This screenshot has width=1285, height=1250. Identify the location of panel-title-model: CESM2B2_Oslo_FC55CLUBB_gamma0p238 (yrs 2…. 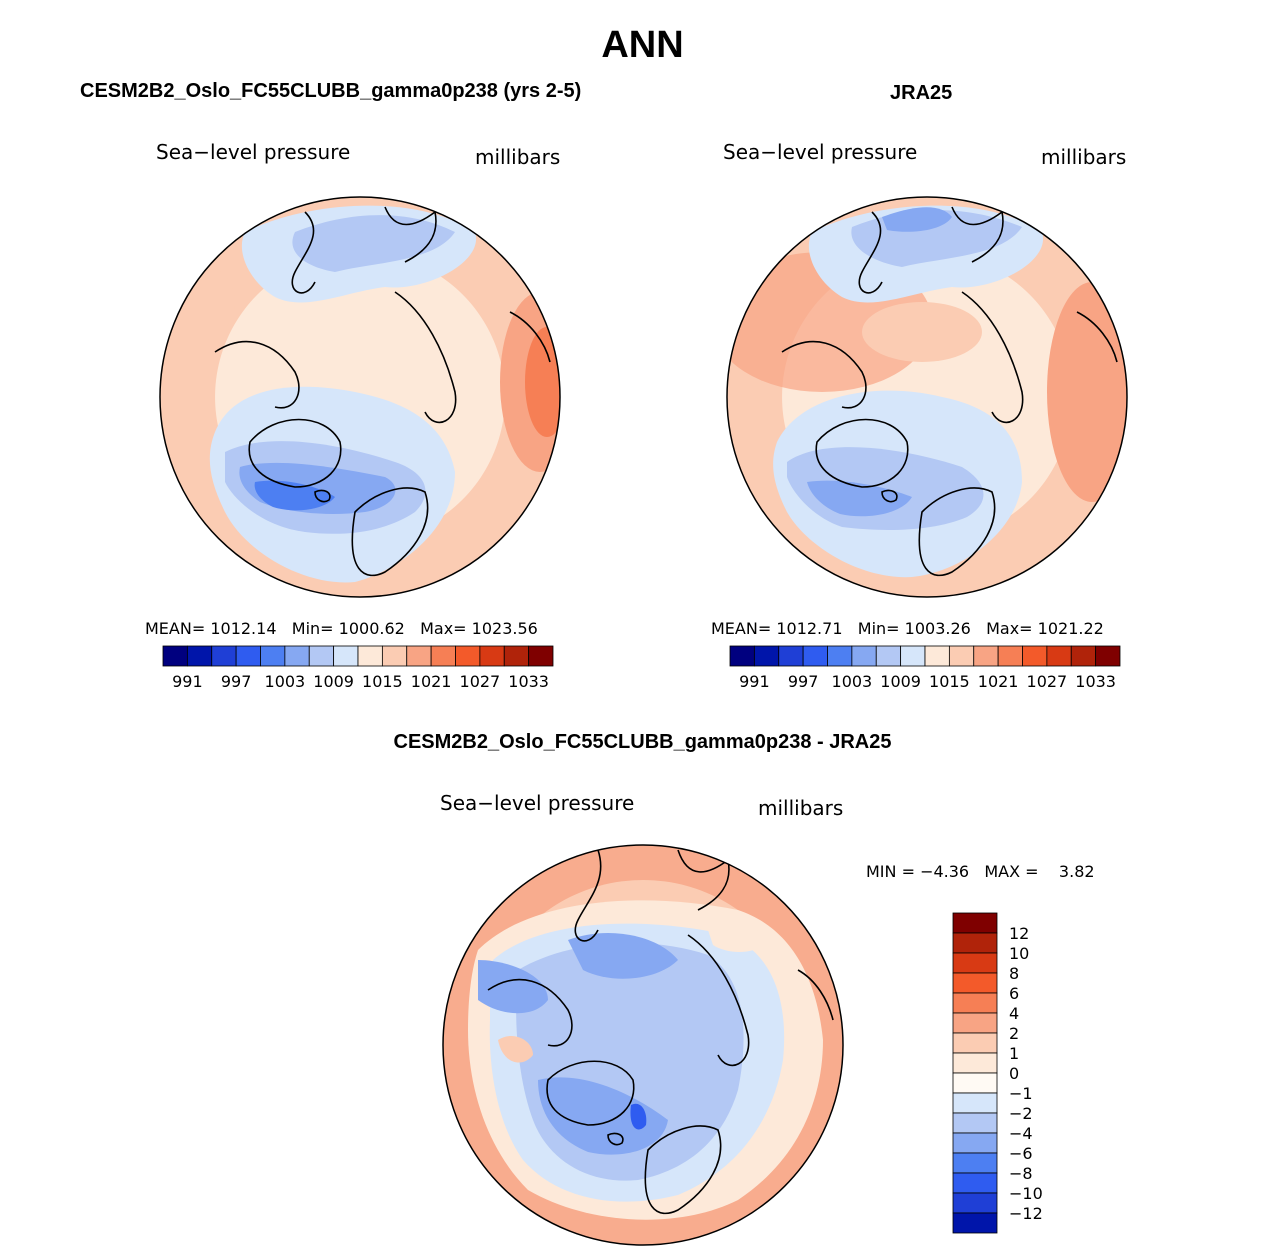
(331, 91).